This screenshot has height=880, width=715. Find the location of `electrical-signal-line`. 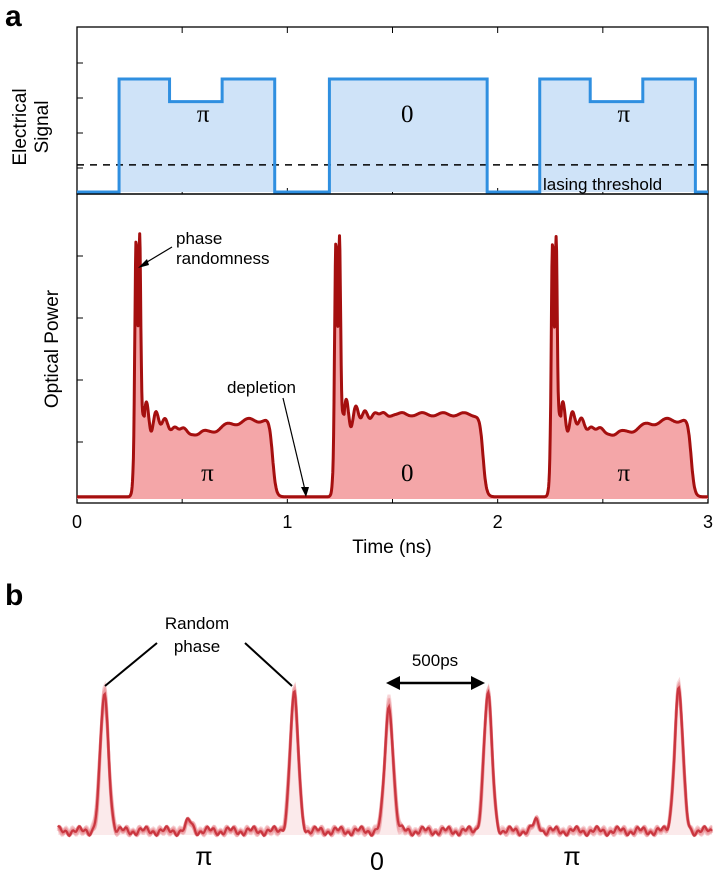

electrical-signal-line is located at coordinates (392, 135).